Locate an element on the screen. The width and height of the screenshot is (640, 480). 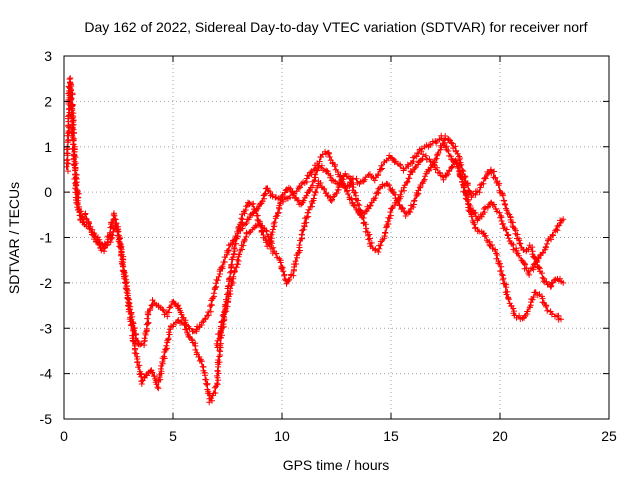
y-axis-label: SDTVAR / TECUs is located at coordinates (14, 238).